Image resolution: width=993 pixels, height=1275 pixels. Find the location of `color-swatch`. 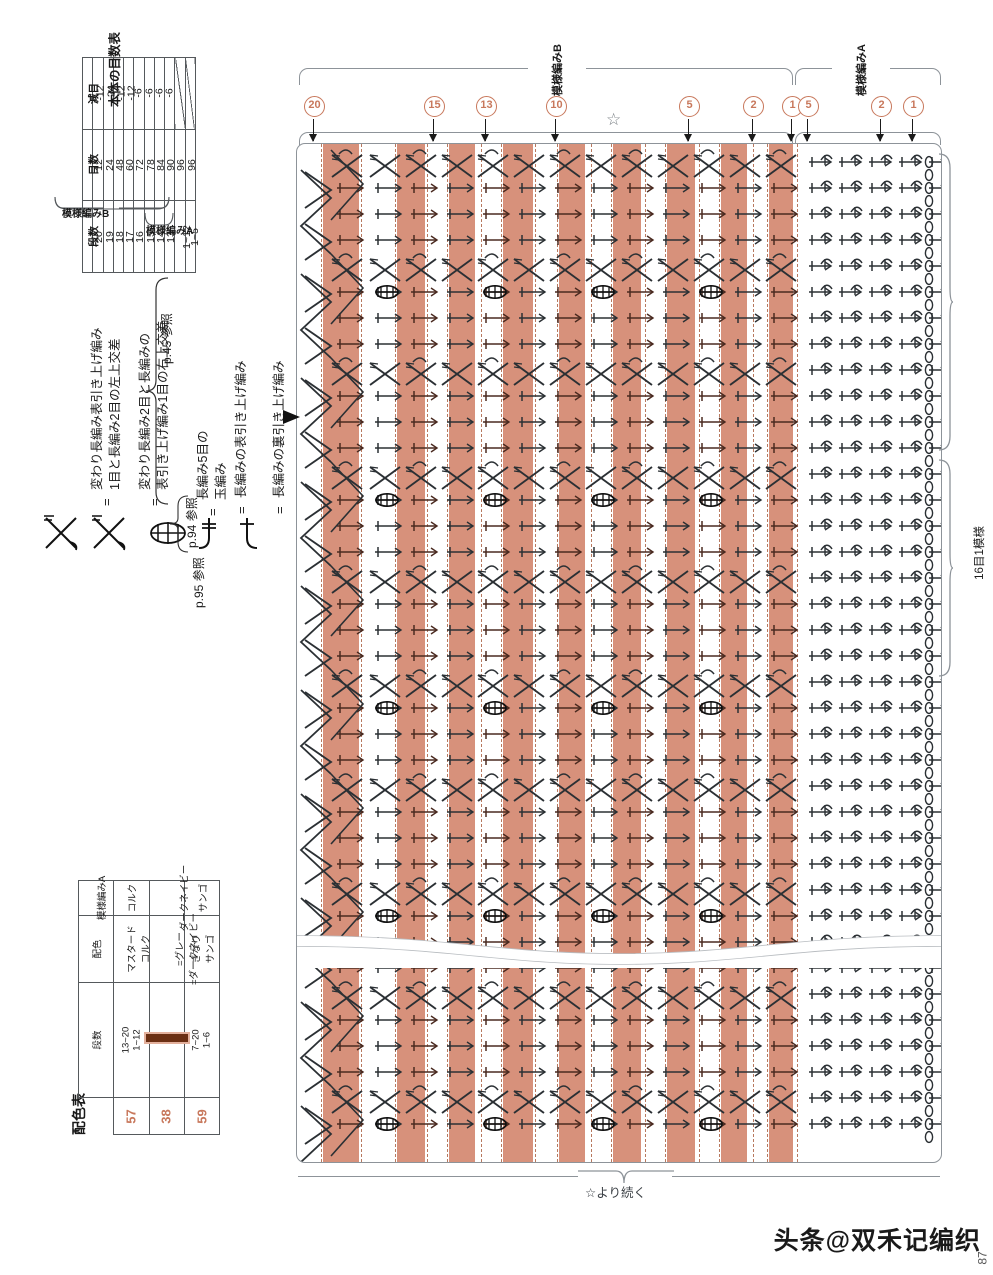

color-swatch is located at coordinates (166, 1038).